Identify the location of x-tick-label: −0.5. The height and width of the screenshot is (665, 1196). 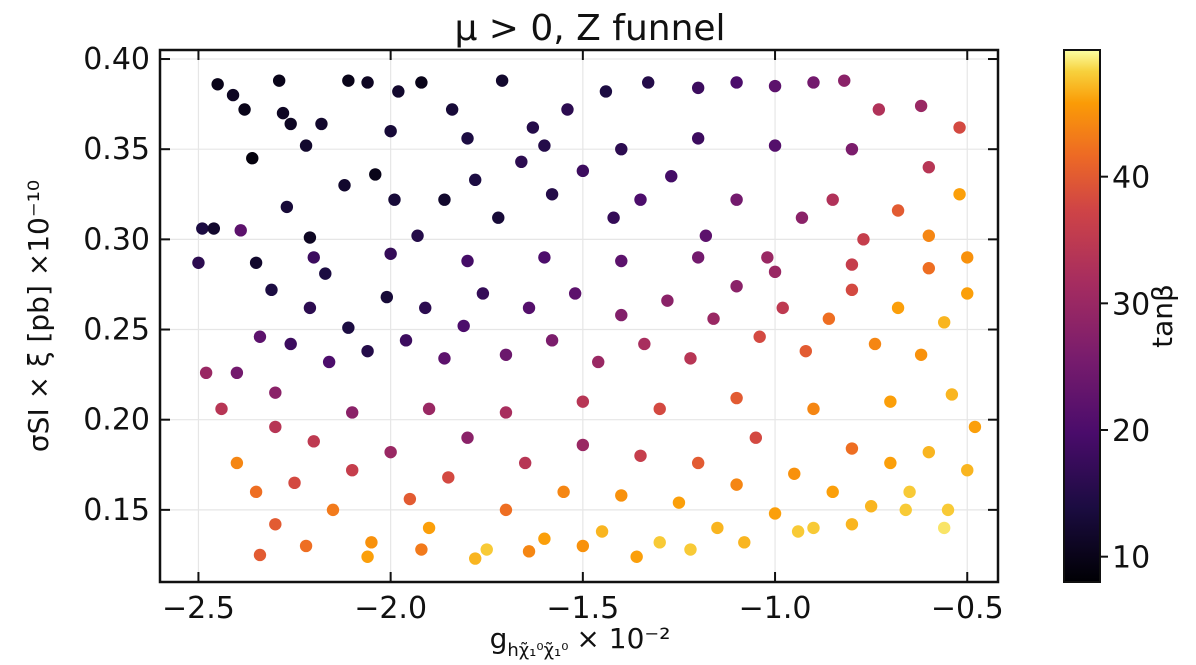
(967, 608).